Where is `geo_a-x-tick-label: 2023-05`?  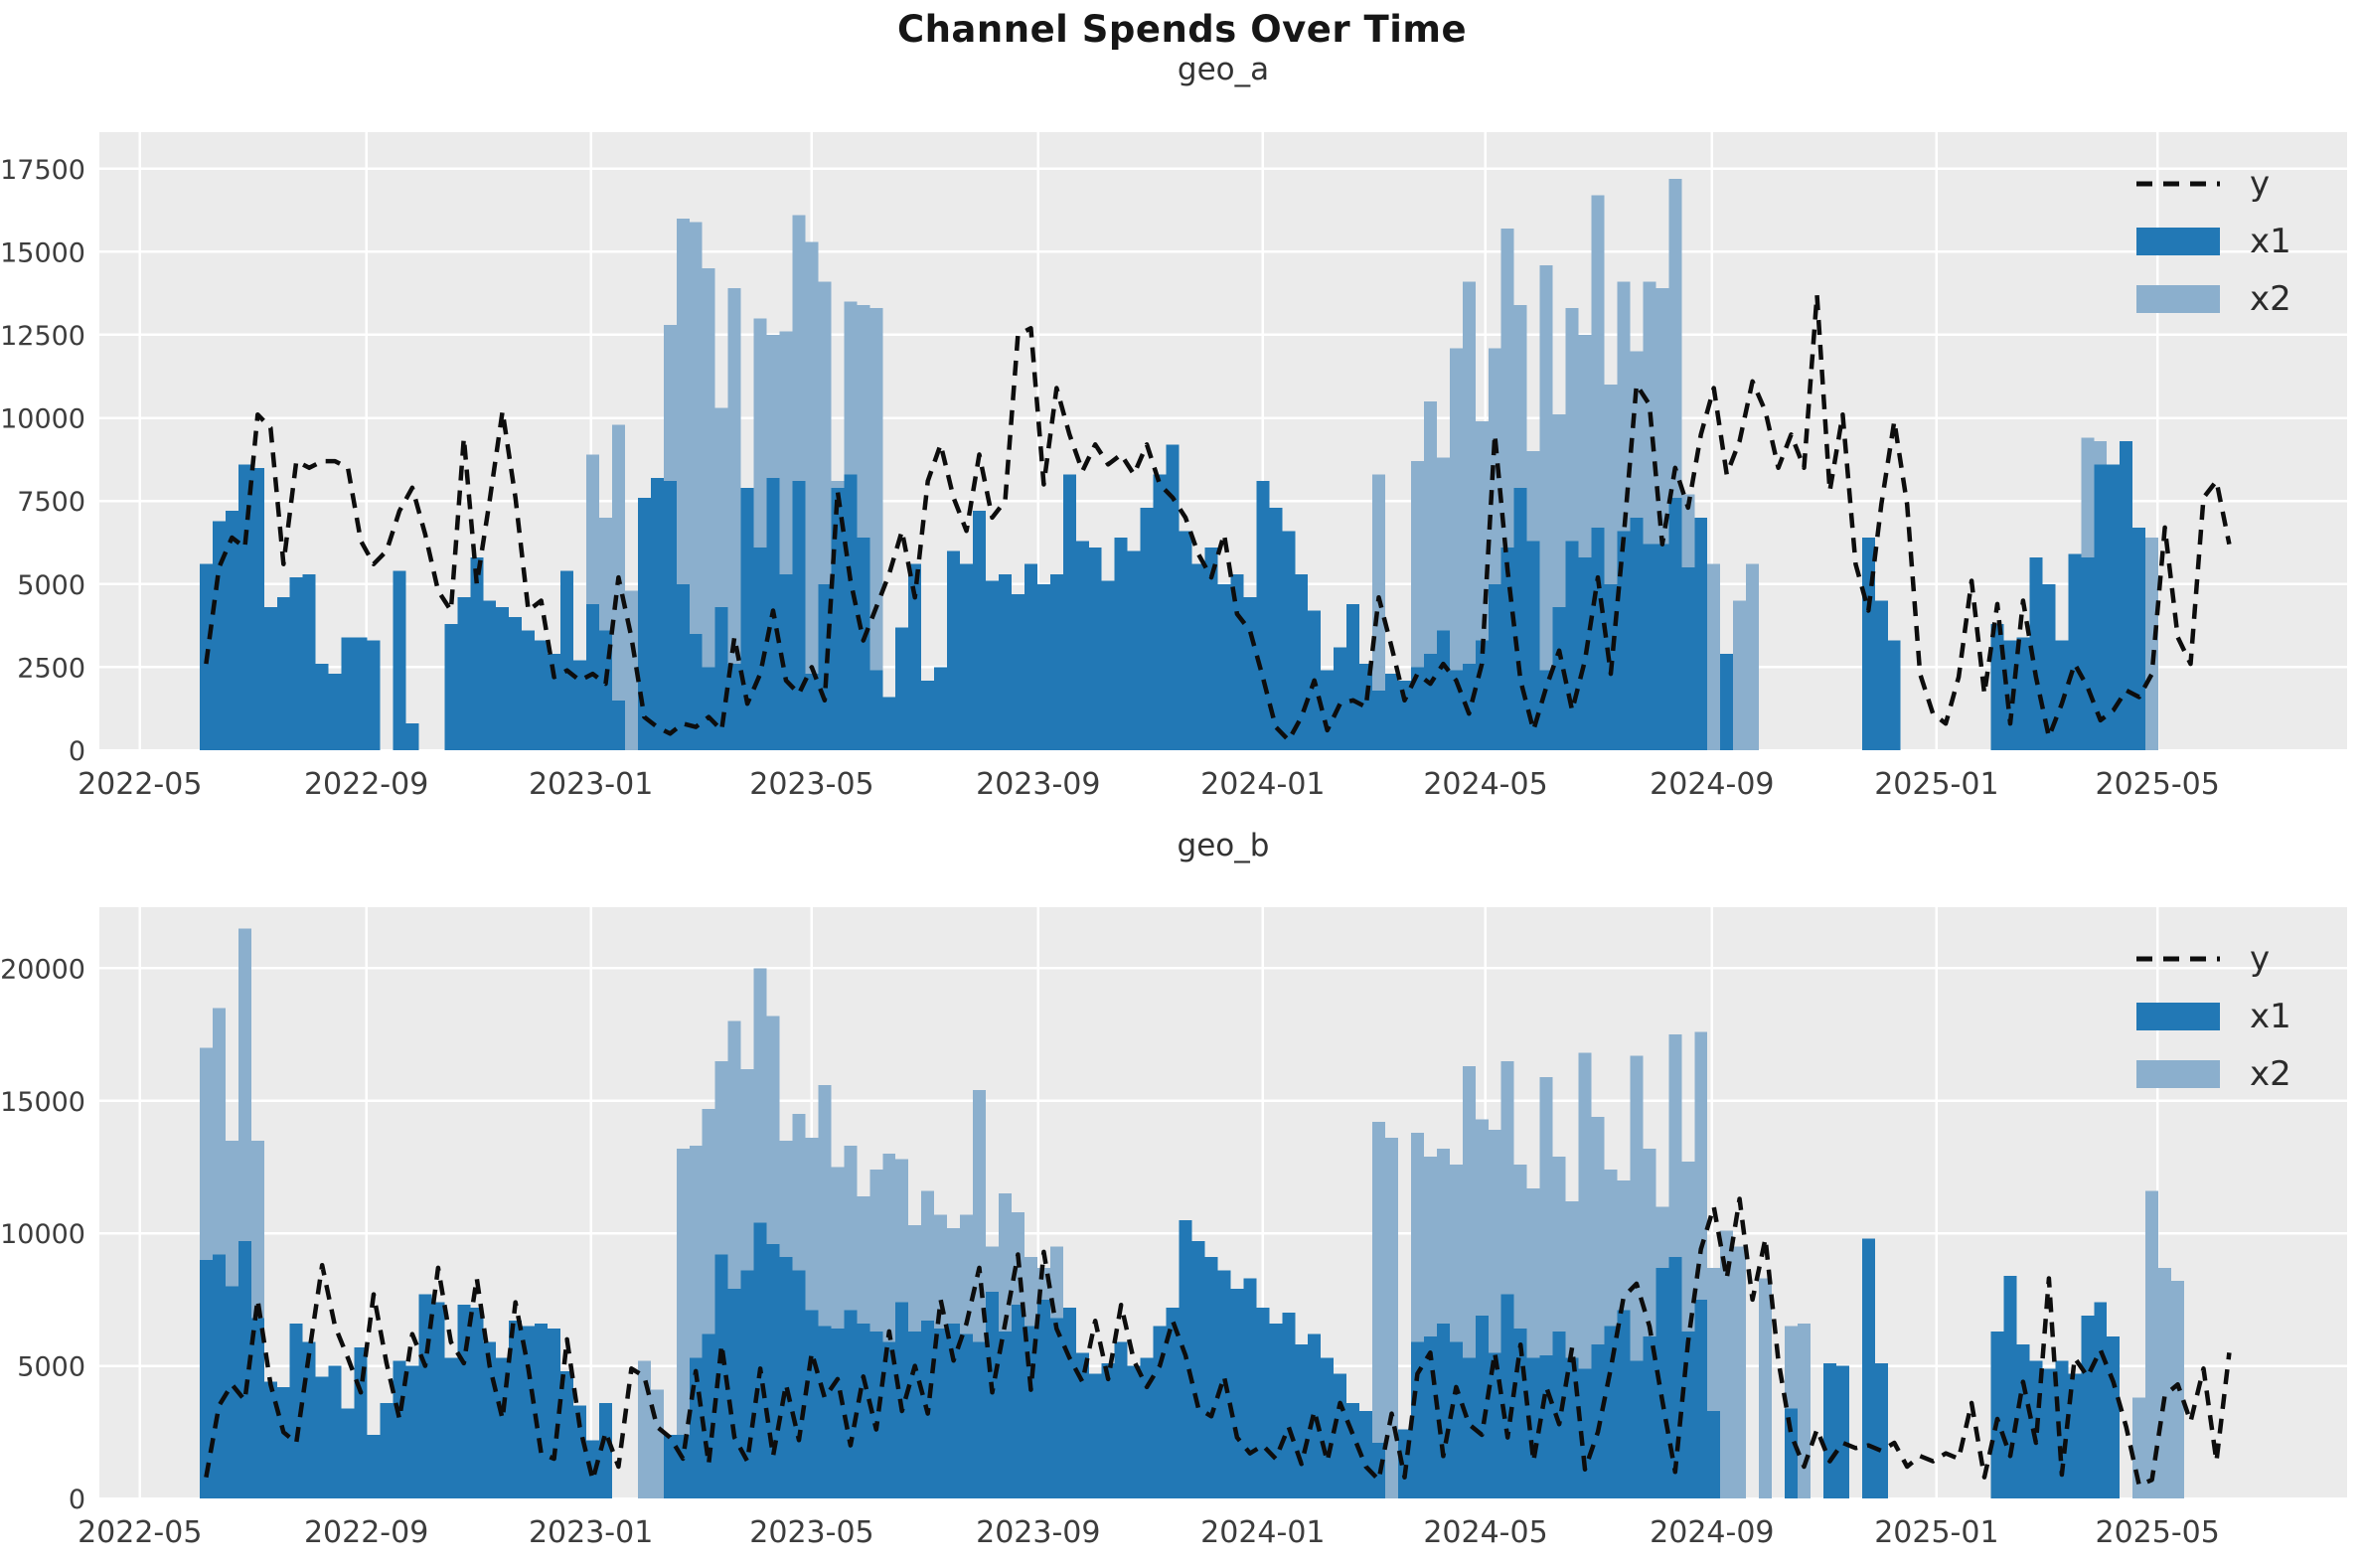 geo_a-x-tick-label: 2023-05 is located at coordinates (811, 784).